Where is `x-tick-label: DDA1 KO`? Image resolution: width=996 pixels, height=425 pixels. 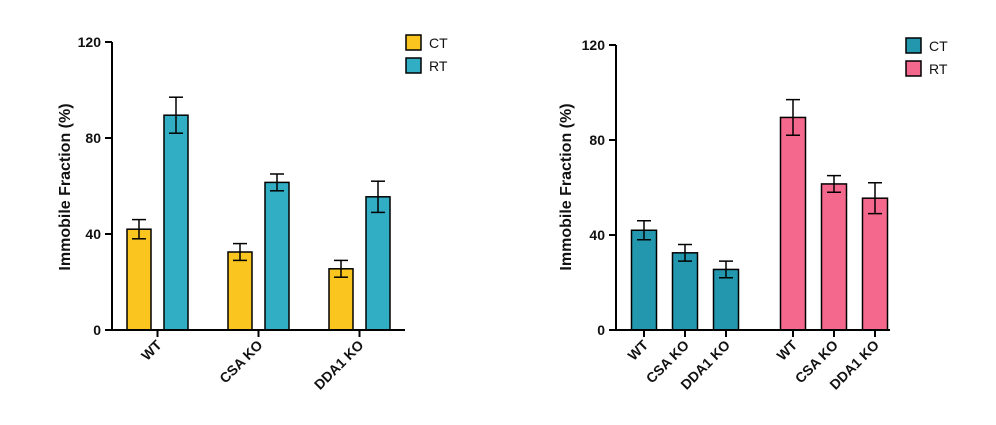 x-tick-label: DDA1 KO is located at coordinates (339, 365).